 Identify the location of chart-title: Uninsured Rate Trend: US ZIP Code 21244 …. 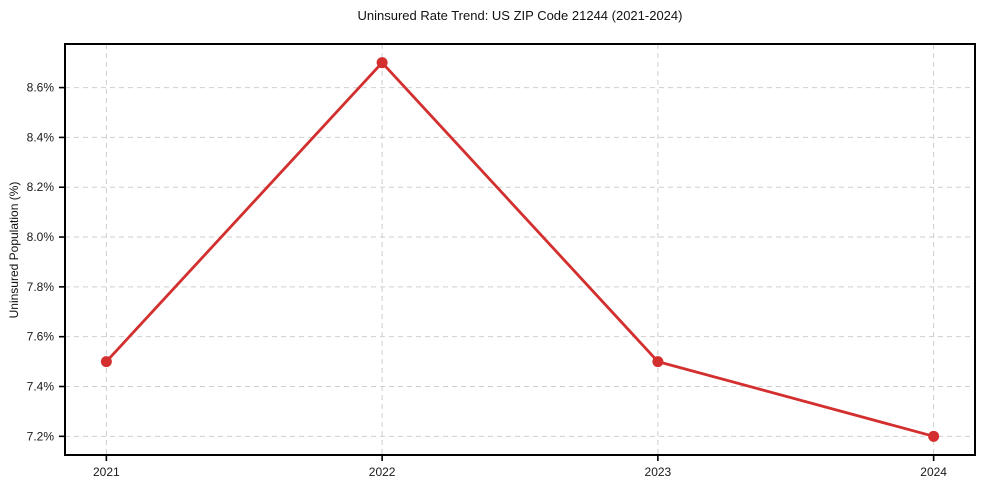
(520, 15).